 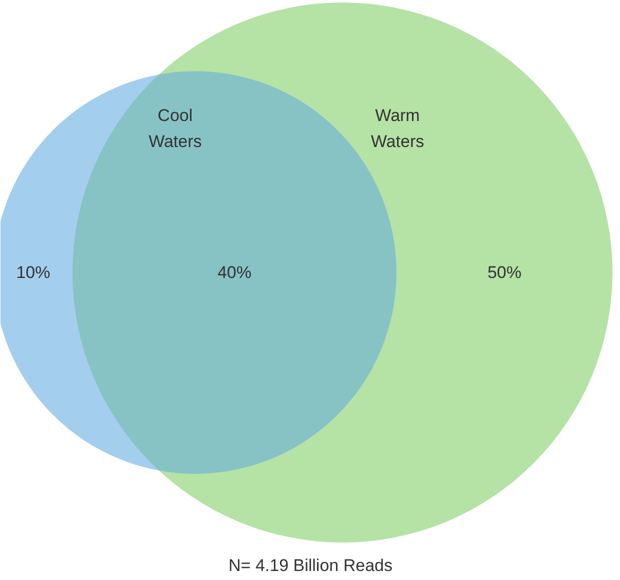 I want to click on text: N= 4.19 Billion Reads, so click(x=310, y=565).